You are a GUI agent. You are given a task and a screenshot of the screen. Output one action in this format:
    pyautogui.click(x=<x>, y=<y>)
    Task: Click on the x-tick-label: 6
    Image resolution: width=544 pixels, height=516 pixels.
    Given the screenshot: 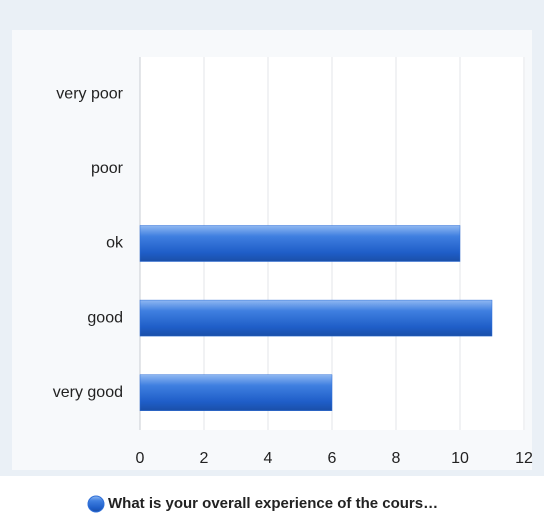 What is the action you would take?
    pyautogui.click(x=332, y=458)
    